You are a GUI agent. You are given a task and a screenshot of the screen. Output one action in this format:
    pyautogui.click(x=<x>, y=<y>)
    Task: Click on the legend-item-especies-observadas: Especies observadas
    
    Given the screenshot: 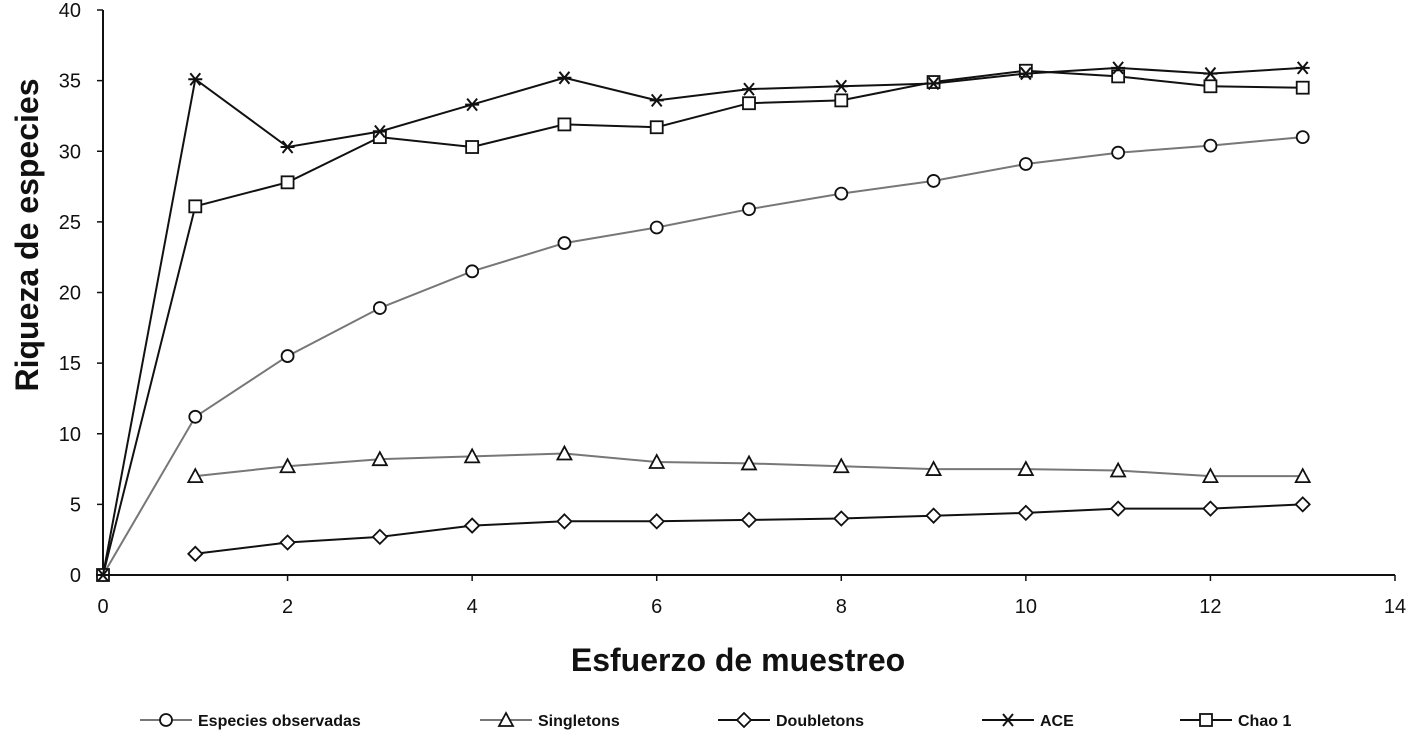 What is the action you would take?
    pyautogui.click(x=250, y=721)
    